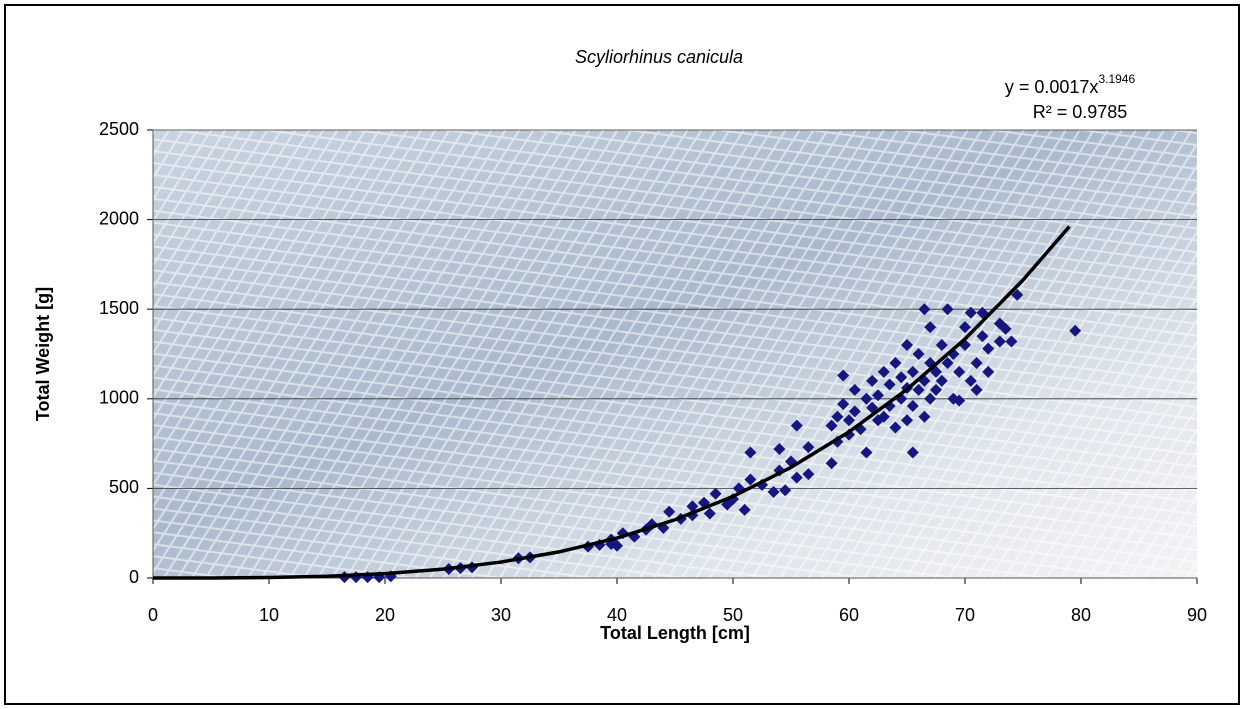 The width and height of the screenshot is (1245, 709). I want to click on chart-title: Scyliorhinus canicula, so click(659, 57).